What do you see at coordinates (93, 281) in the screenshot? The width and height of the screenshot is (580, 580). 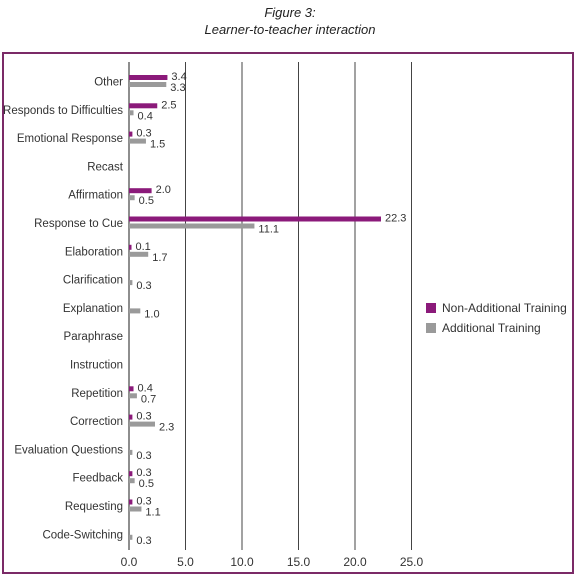 I see `category-label: Clarification` at bounding box center [93, 281].